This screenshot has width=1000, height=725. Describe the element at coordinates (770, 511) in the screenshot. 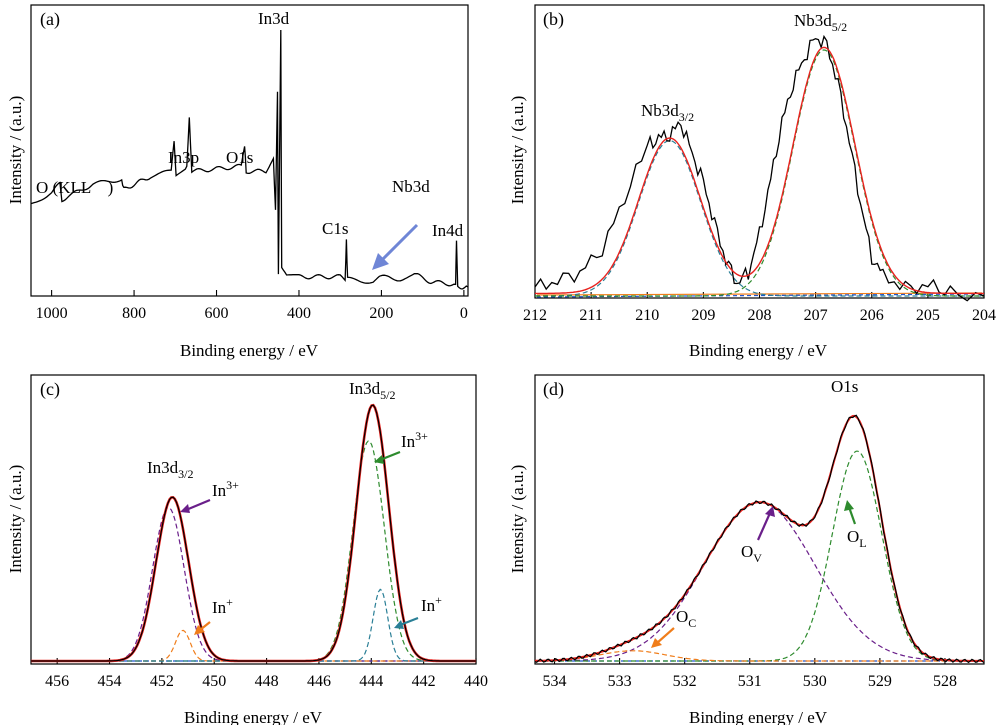

I see `ov-arrowhead` at that location.